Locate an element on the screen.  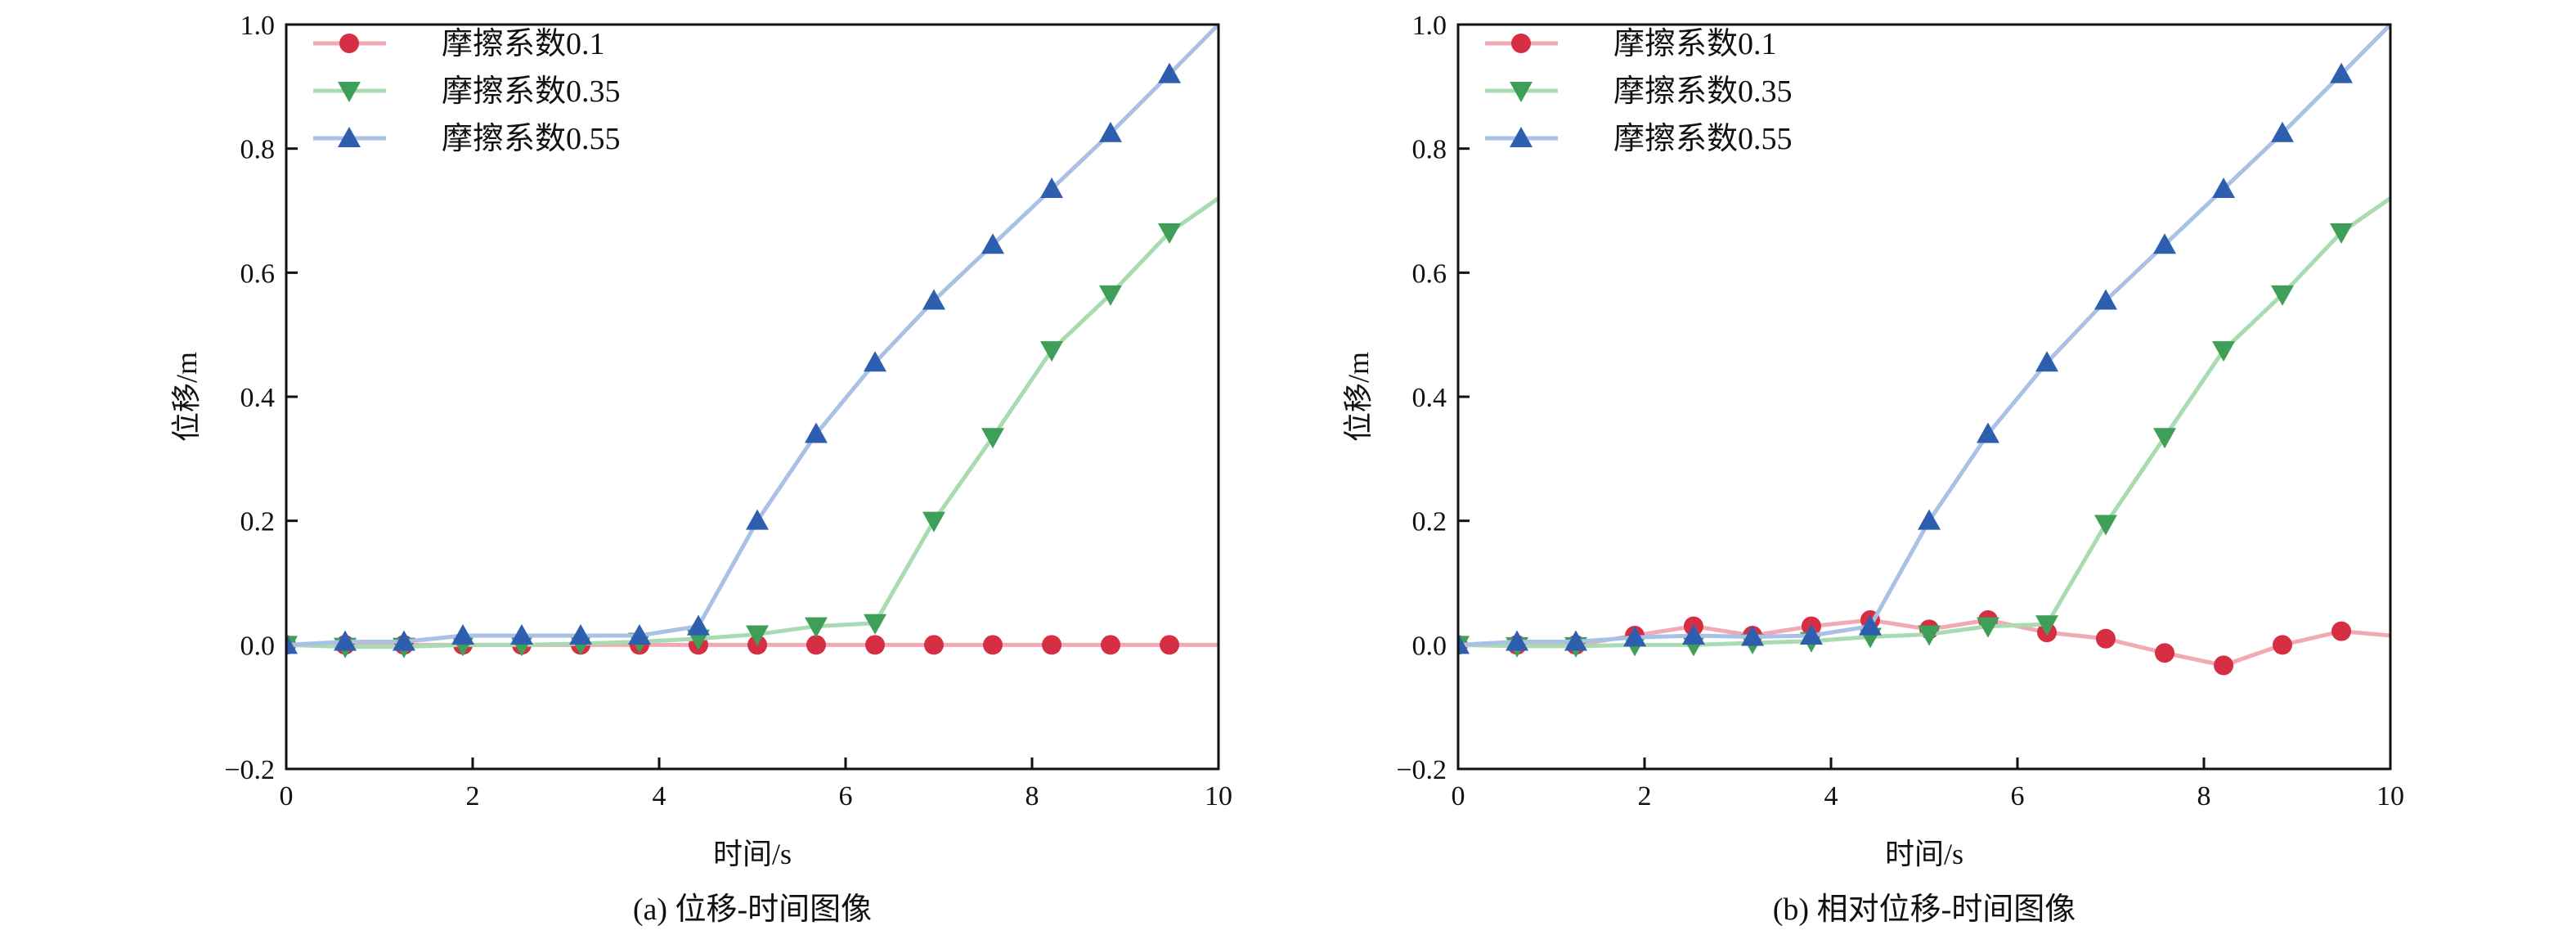
legend-item: 摩擦系数0.55 is located at coordinates (467, 139).